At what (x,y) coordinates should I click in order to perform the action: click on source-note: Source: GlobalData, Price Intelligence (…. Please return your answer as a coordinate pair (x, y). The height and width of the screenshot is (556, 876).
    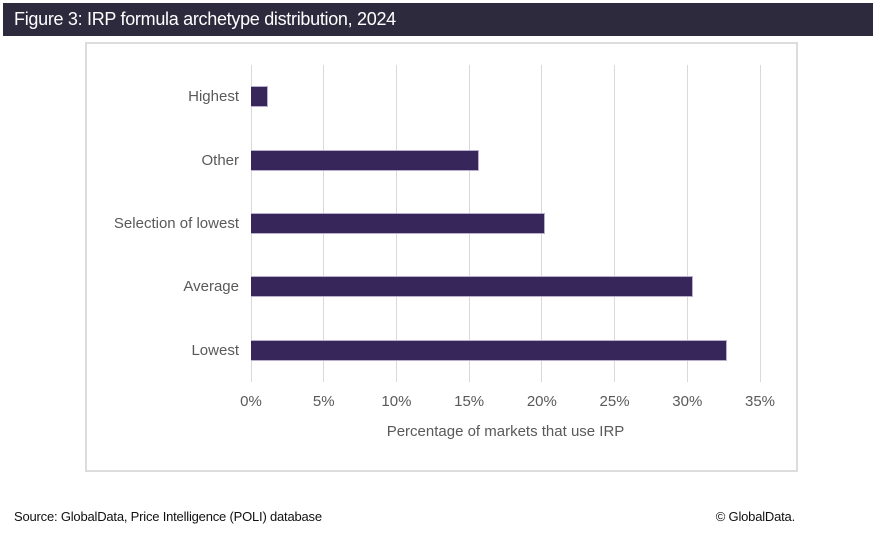
    Looking at the image, I should click on (168, 516).